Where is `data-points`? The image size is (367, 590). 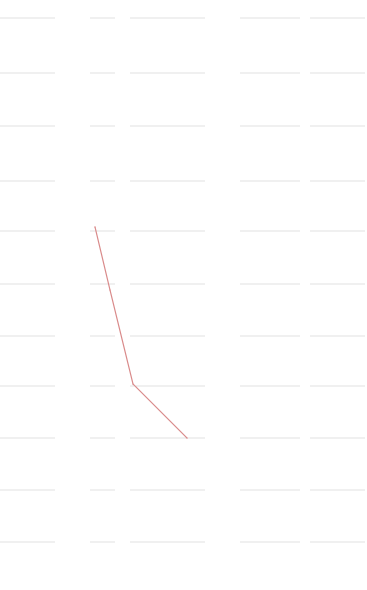
data-points is located at coordinates (141, 332).